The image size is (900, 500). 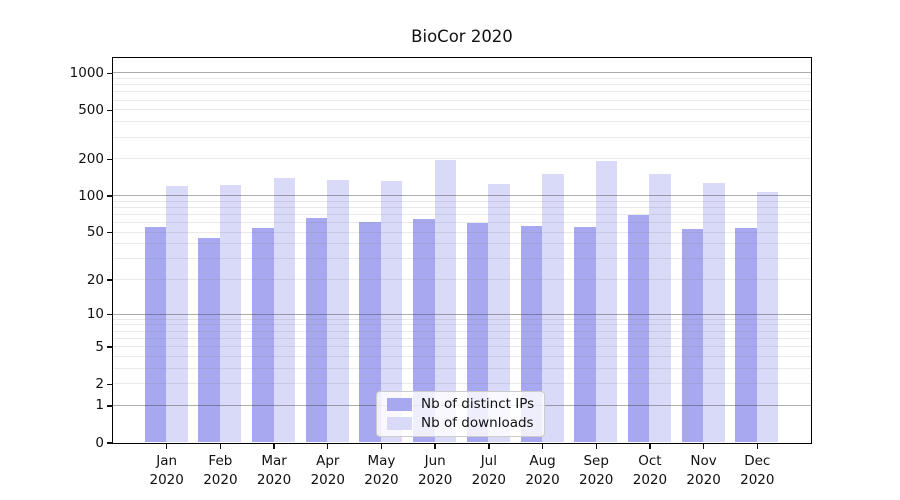 I want to click on legend-item-distinct-ips: Nb of distinct IPs, so click(x=460, y=404).